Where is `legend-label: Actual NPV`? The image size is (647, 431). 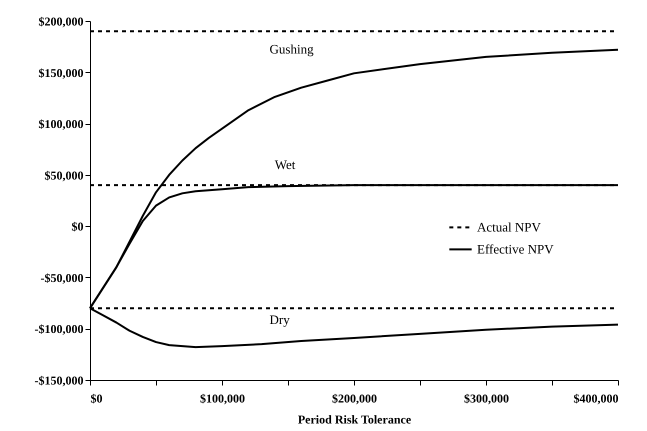 legend-label: Actual NPV is located at coordinates (509, 226).